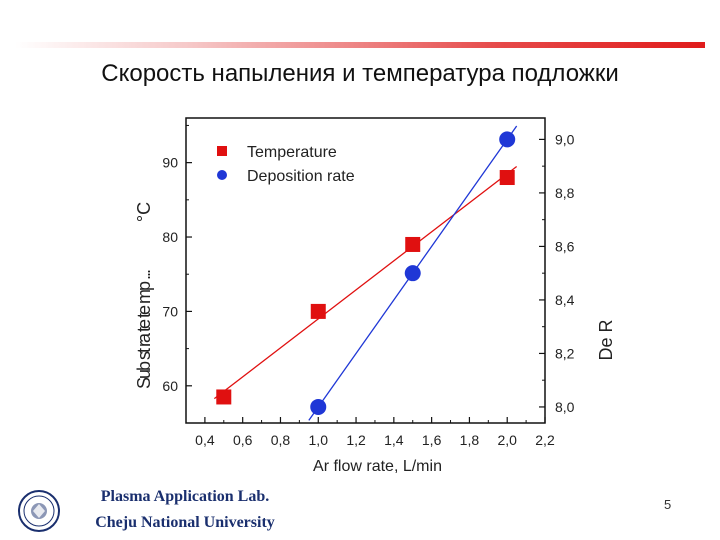  Describe the element at coordinates (205, 440) in the screenshot. I see `x-tick-label: 0,4` at that location.